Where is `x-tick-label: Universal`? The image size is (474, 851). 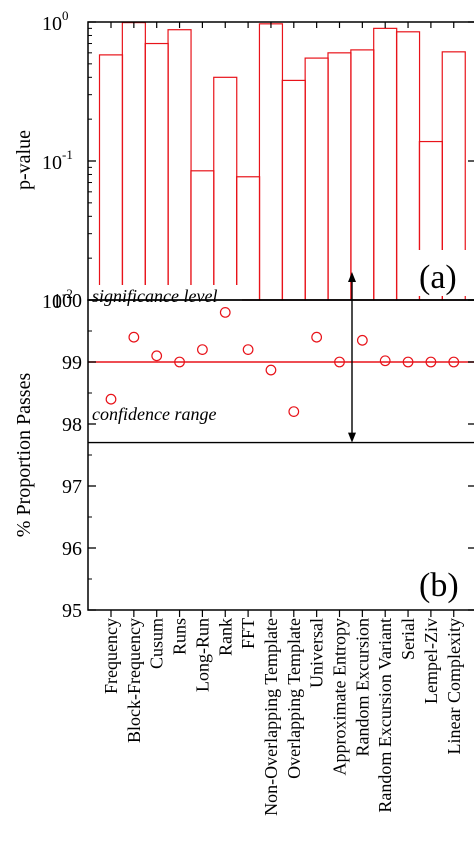
x-tick-label: Universal is located at coordinates (317, 653).